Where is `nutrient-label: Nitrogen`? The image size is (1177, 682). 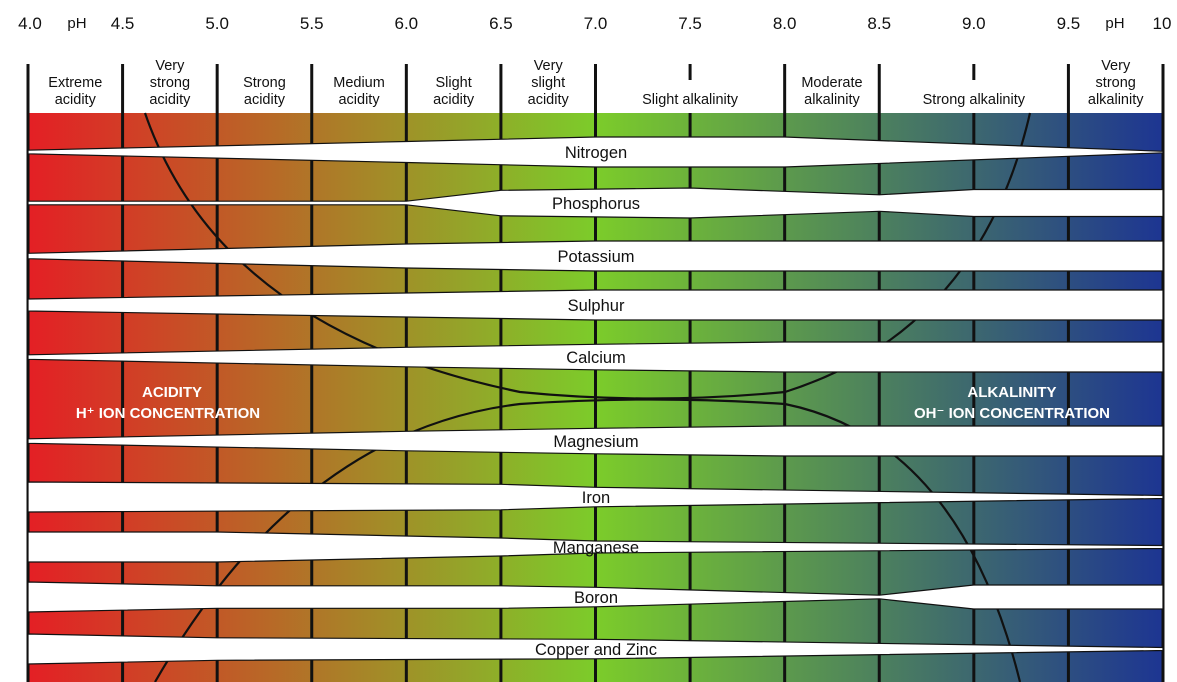
nutrient-label: Nitrogen is located at coordinates (596, 153).